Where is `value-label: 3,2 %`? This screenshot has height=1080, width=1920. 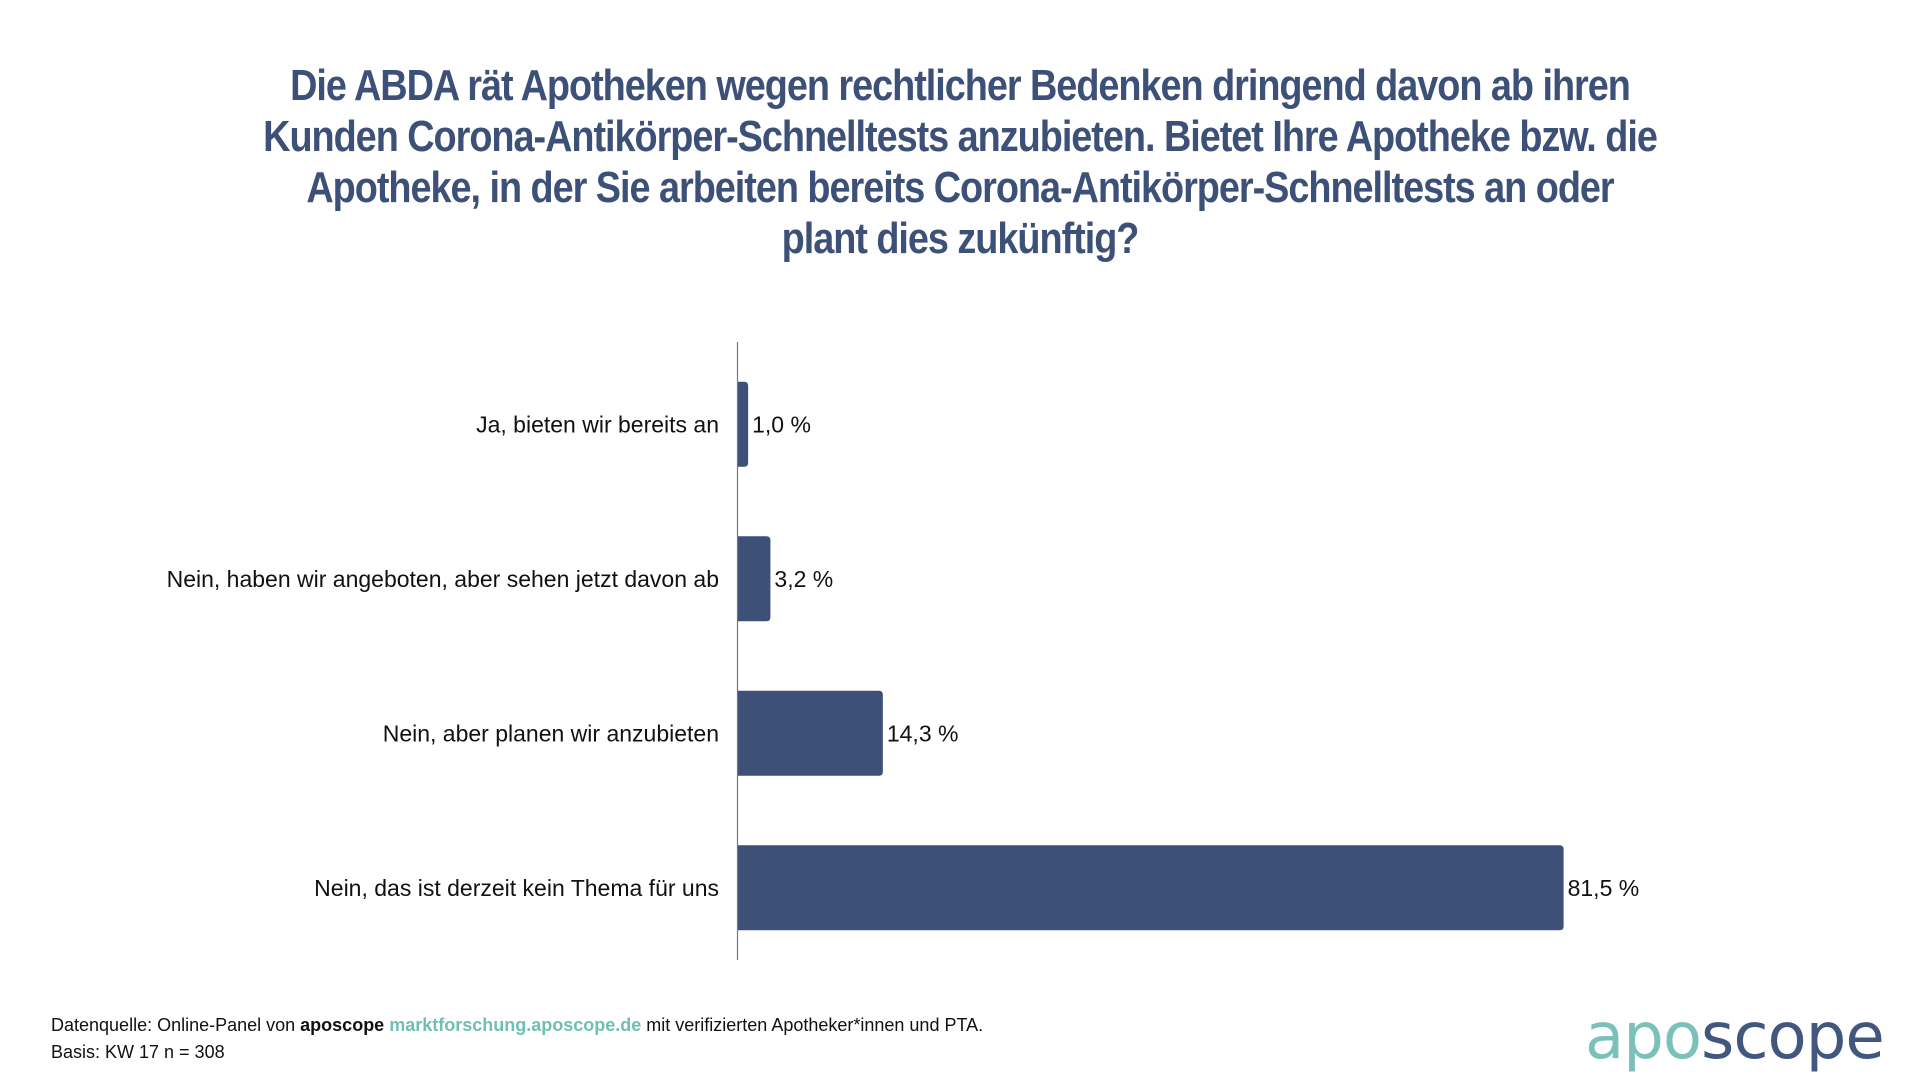 value-label: 3,2 % is located at coordinates (803, 579).